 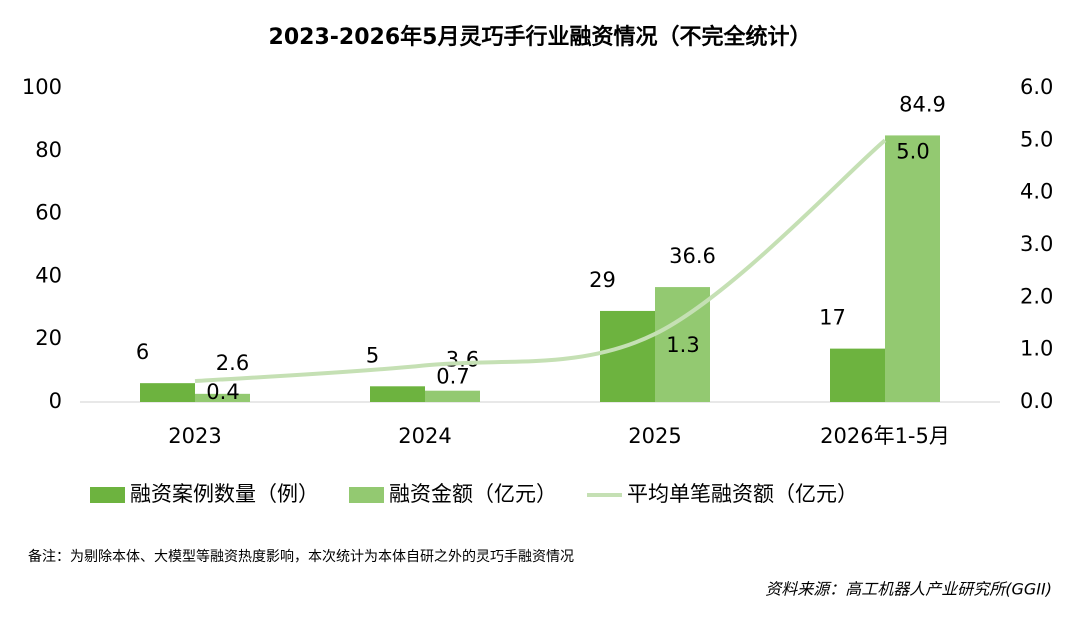 I want to click on note: 备注：为剔除本体、大模型等融资热度影响，本次统计为本体自研之外的灵巧手融资情况, so click(x=301, y=556).